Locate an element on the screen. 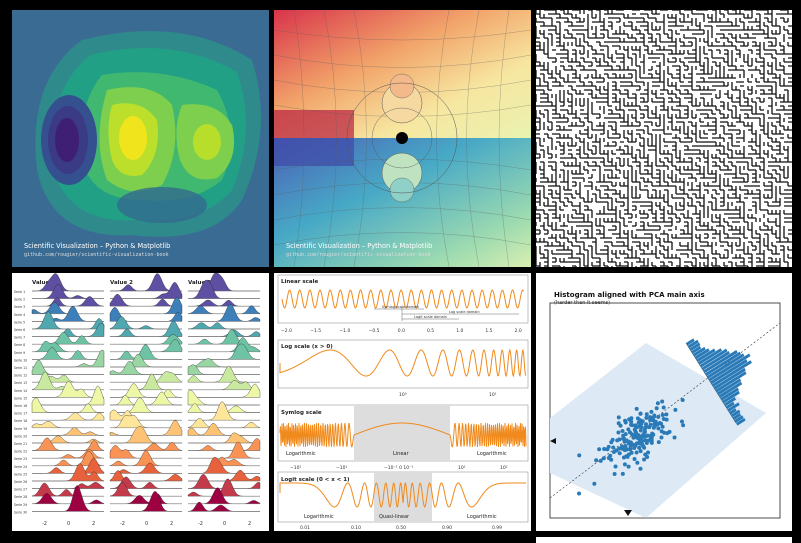  panel-title: Log scale (x > 0) is located at coordinates (307, 347).